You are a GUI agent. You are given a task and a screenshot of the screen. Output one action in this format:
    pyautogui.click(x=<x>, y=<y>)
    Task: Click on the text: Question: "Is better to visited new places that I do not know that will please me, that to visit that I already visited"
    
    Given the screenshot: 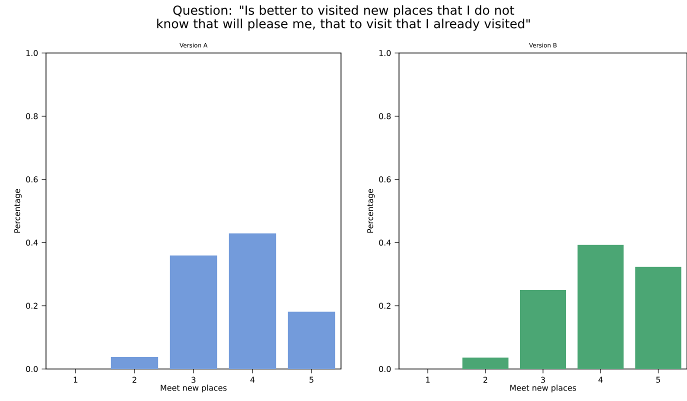 What is the action you would take?
    pyautogui.click(x=343, y=18)
    